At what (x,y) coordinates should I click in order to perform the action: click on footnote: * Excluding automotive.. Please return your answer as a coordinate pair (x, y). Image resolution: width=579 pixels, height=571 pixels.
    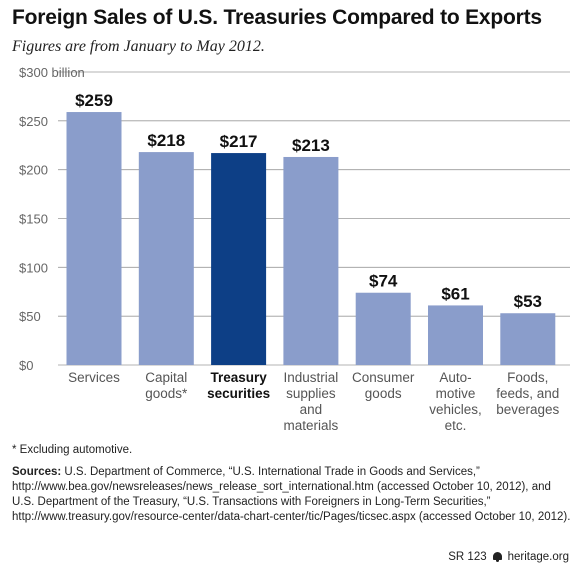
    Looking at the image, I should click on (72, 450).